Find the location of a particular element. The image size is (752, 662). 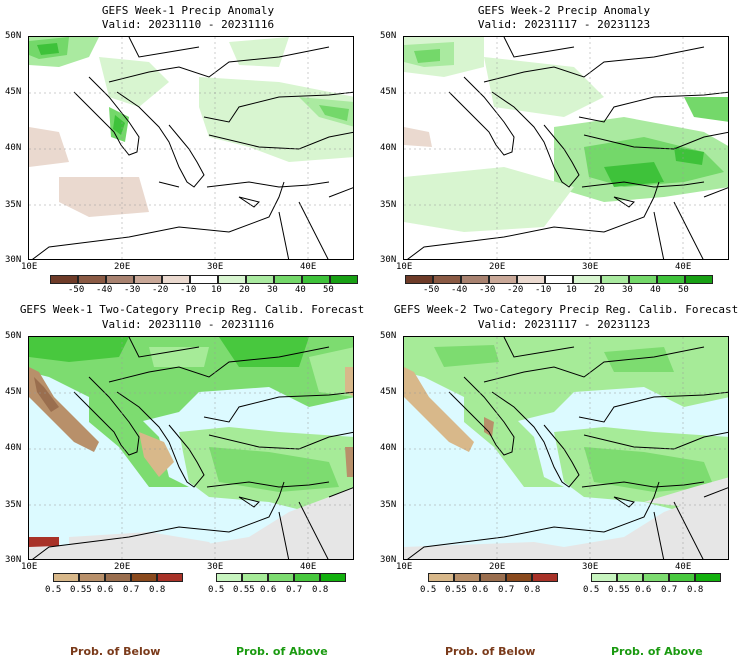

panel1-map is located at coordinates (191, 148).